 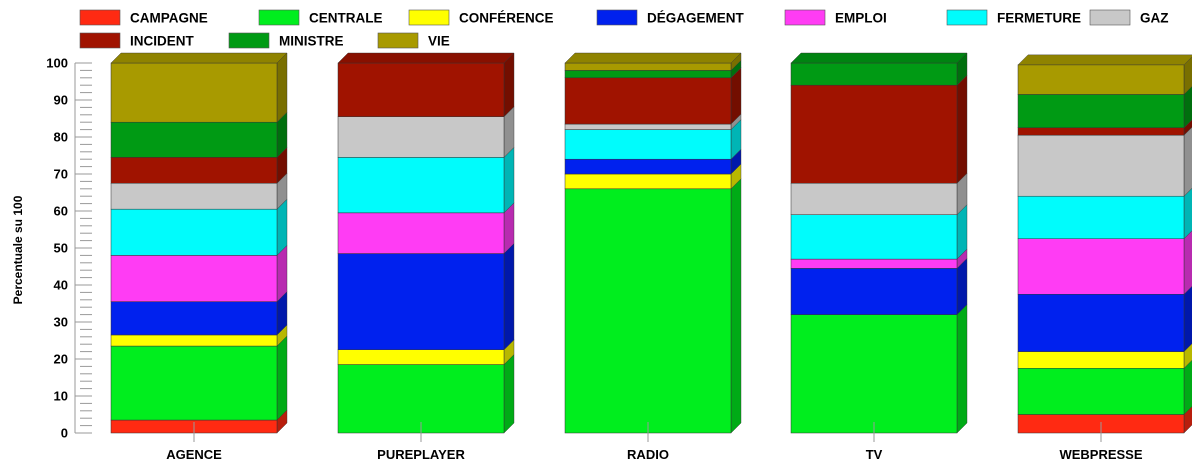 What do you see at coordinates (194, 454) in the screenshot?
I see `x-tick-label: AGENCE` at bounding box center [194, 454].